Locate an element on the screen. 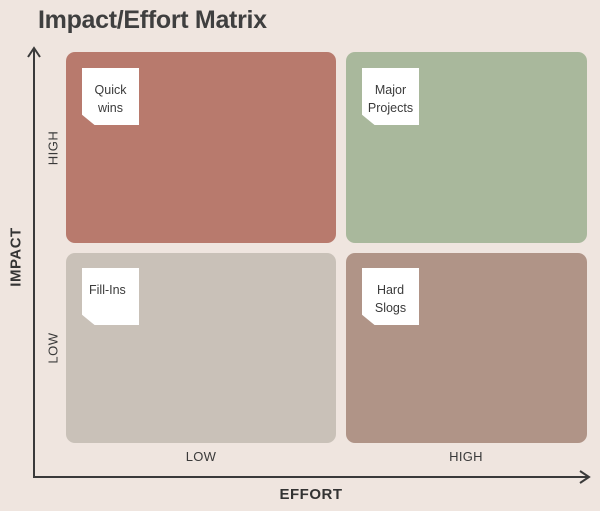  x-axis-high-label: HIGH is located at coordinates (466, 456).